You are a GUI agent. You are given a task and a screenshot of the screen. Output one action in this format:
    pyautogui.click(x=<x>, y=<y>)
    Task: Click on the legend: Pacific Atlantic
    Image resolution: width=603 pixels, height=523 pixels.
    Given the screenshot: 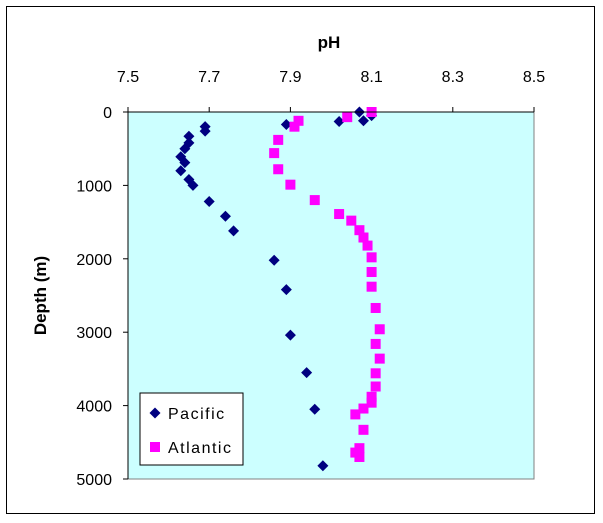 What is the action you would take?
    pyautogui.click(x=191, y=429)
    